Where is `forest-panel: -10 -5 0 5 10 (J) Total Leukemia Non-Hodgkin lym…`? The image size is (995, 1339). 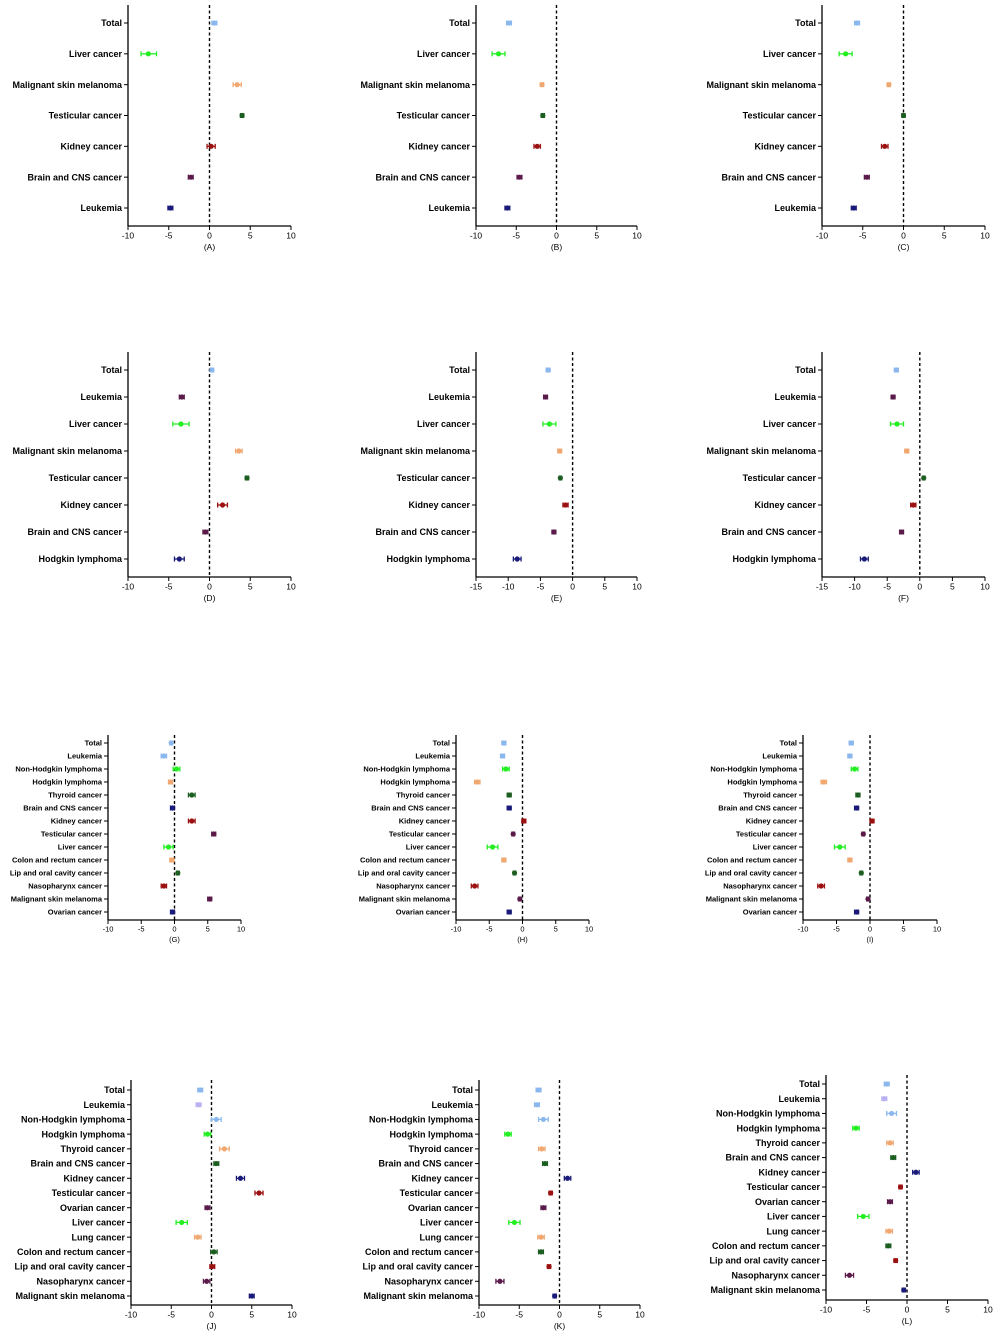 forest-panel: -10 -5 0 5 10 (J) Total Leukemia Non-Hodgkin lym… is located at coordinates (155, 1205).